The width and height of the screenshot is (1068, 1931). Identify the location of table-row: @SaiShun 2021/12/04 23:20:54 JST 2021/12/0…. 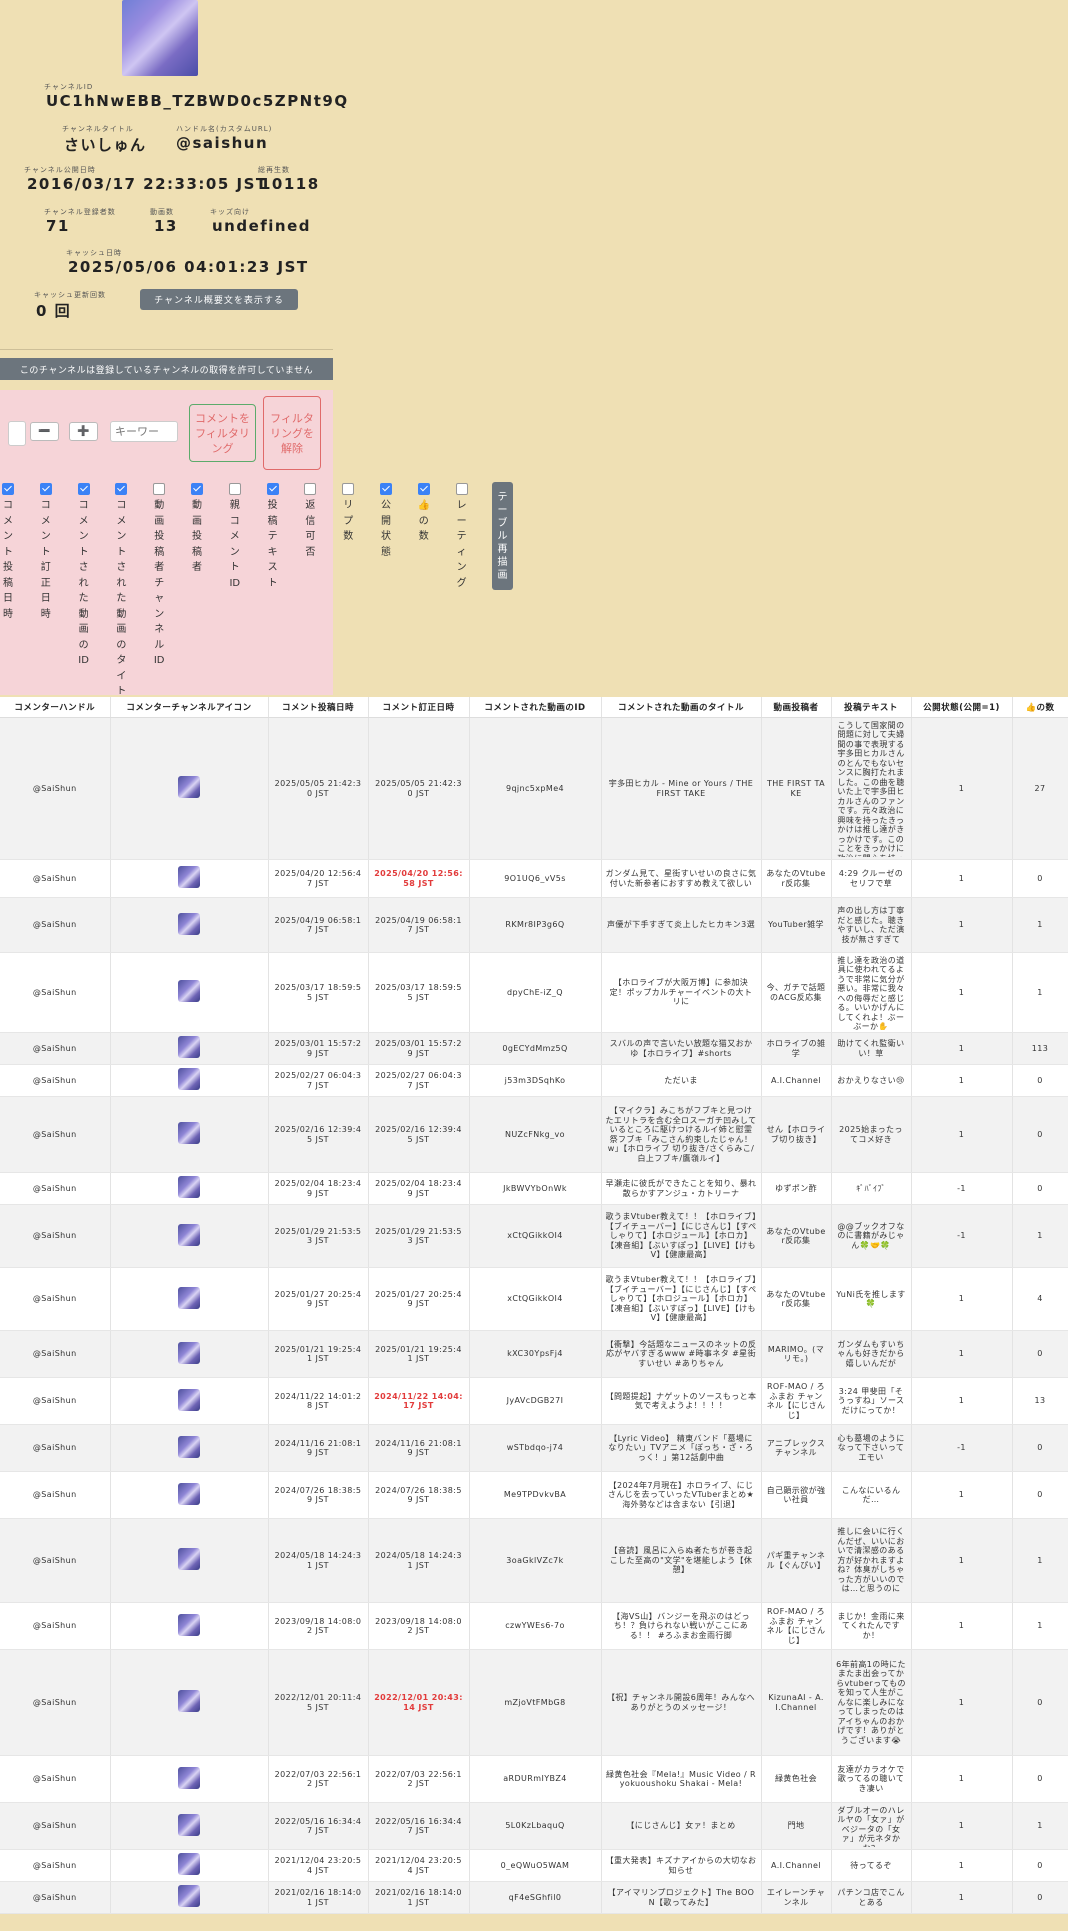
(534, 1865).